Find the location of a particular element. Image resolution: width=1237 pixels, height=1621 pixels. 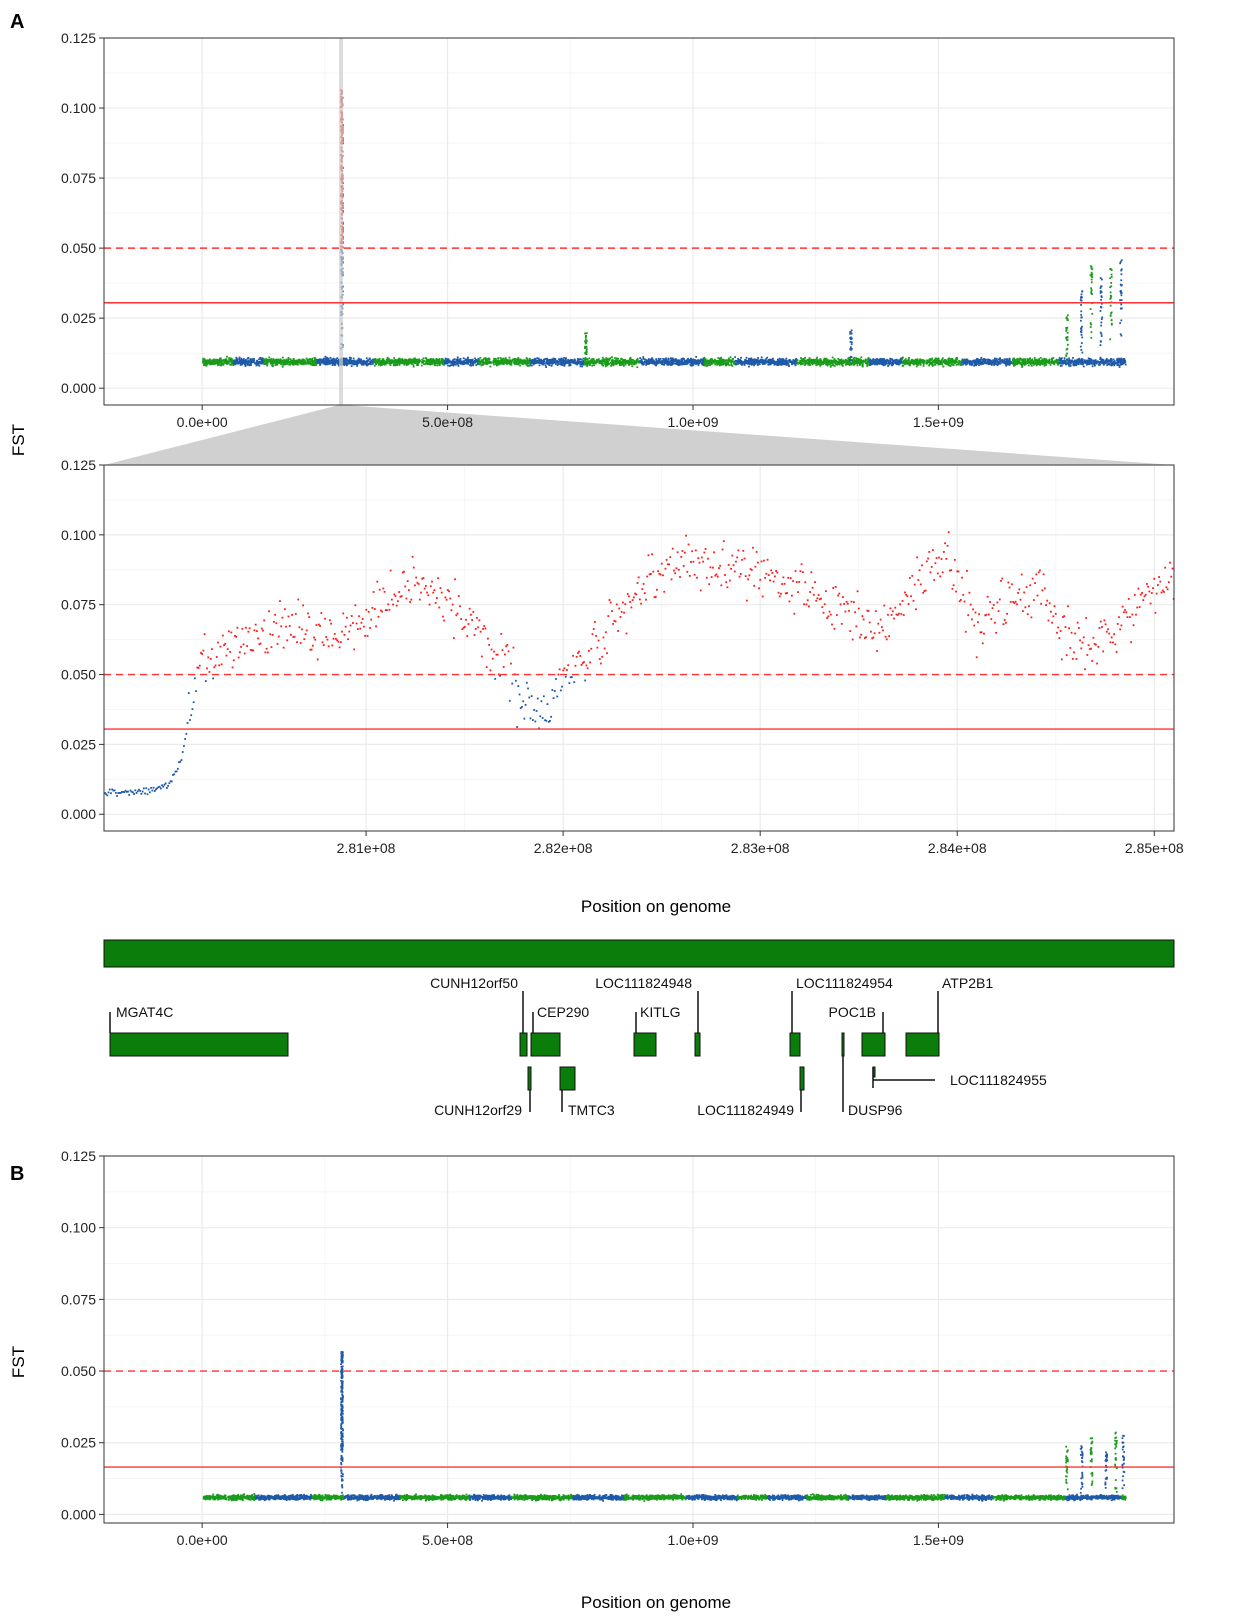

x-tick-label: 1.5e+09 is located at coordinates (938, 422).